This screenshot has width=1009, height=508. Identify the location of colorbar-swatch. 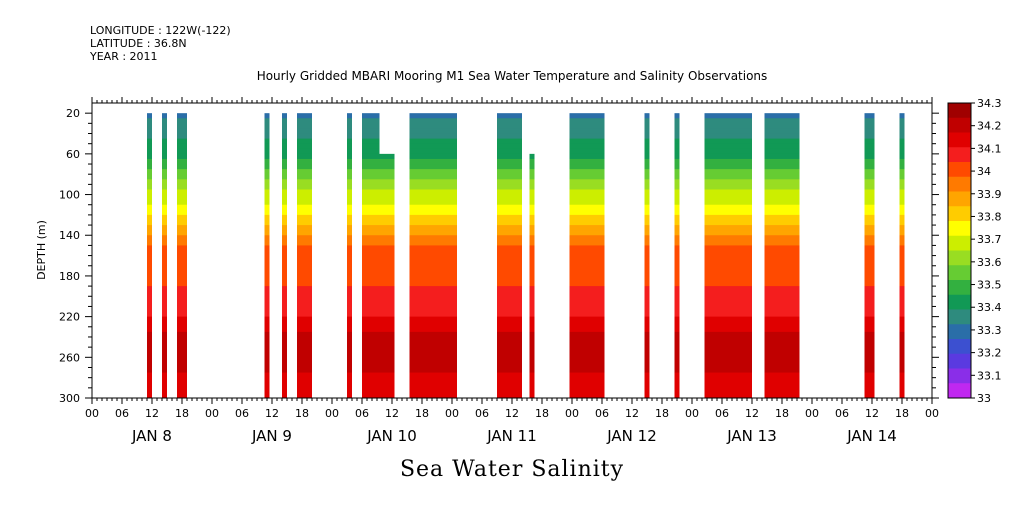
(959, 125).